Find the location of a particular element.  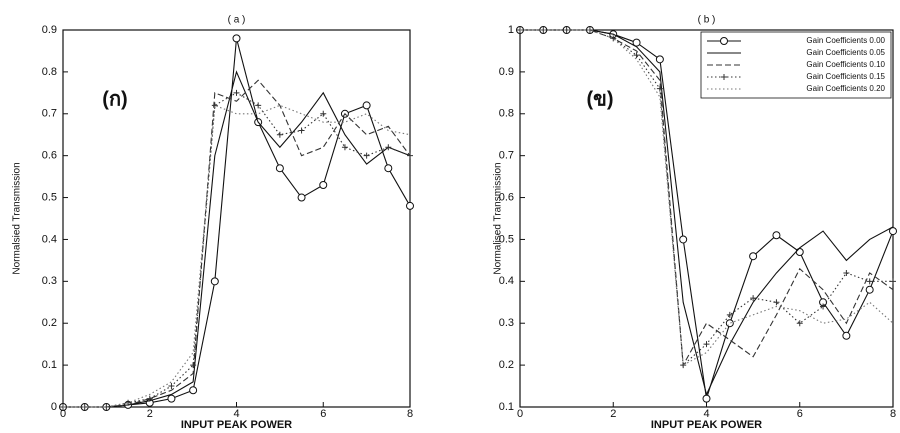

legend-label: Gain Coefficients 0.05 is located at coordinates (845, 52).